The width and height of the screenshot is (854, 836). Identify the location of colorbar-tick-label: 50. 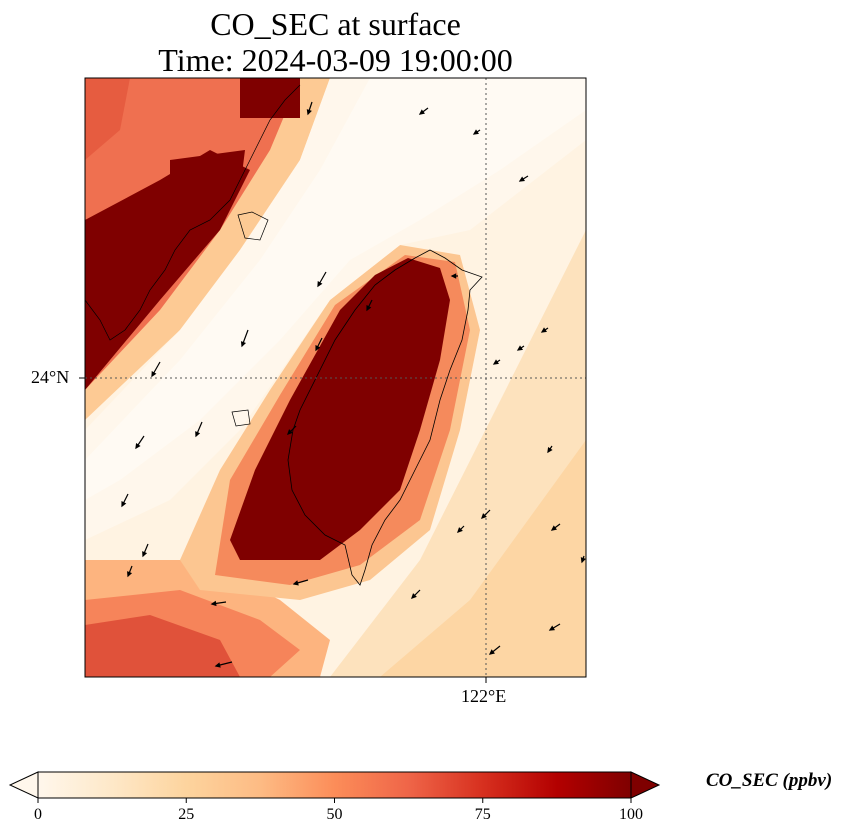
(334, 814).